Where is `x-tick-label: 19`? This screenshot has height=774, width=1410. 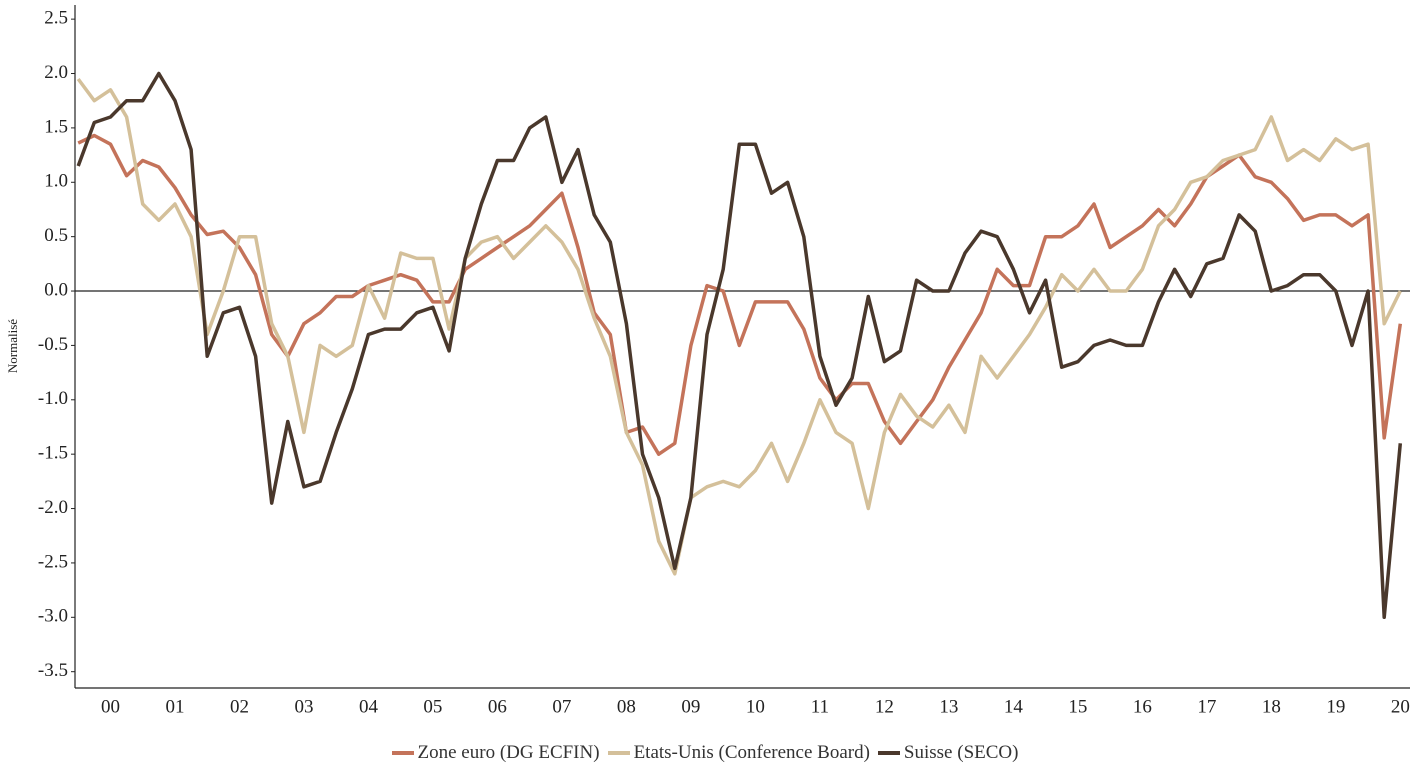 x-tick-label: 19 is located at coordinates (1335, 706).